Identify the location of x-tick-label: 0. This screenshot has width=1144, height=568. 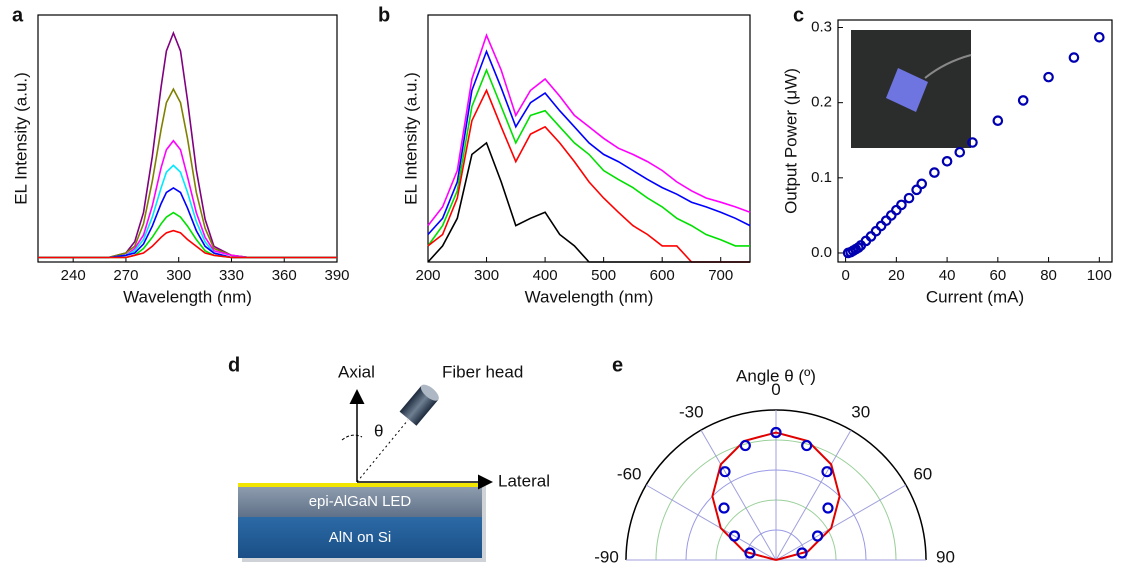
(845, 275).